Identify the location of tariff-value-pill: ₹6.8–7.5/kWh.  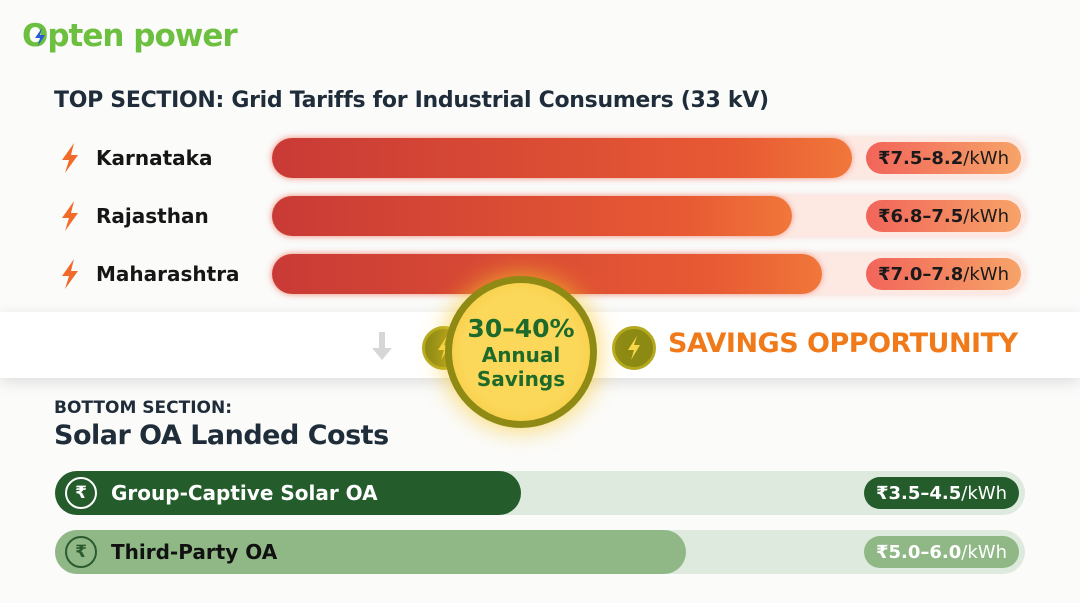
(943, 216).